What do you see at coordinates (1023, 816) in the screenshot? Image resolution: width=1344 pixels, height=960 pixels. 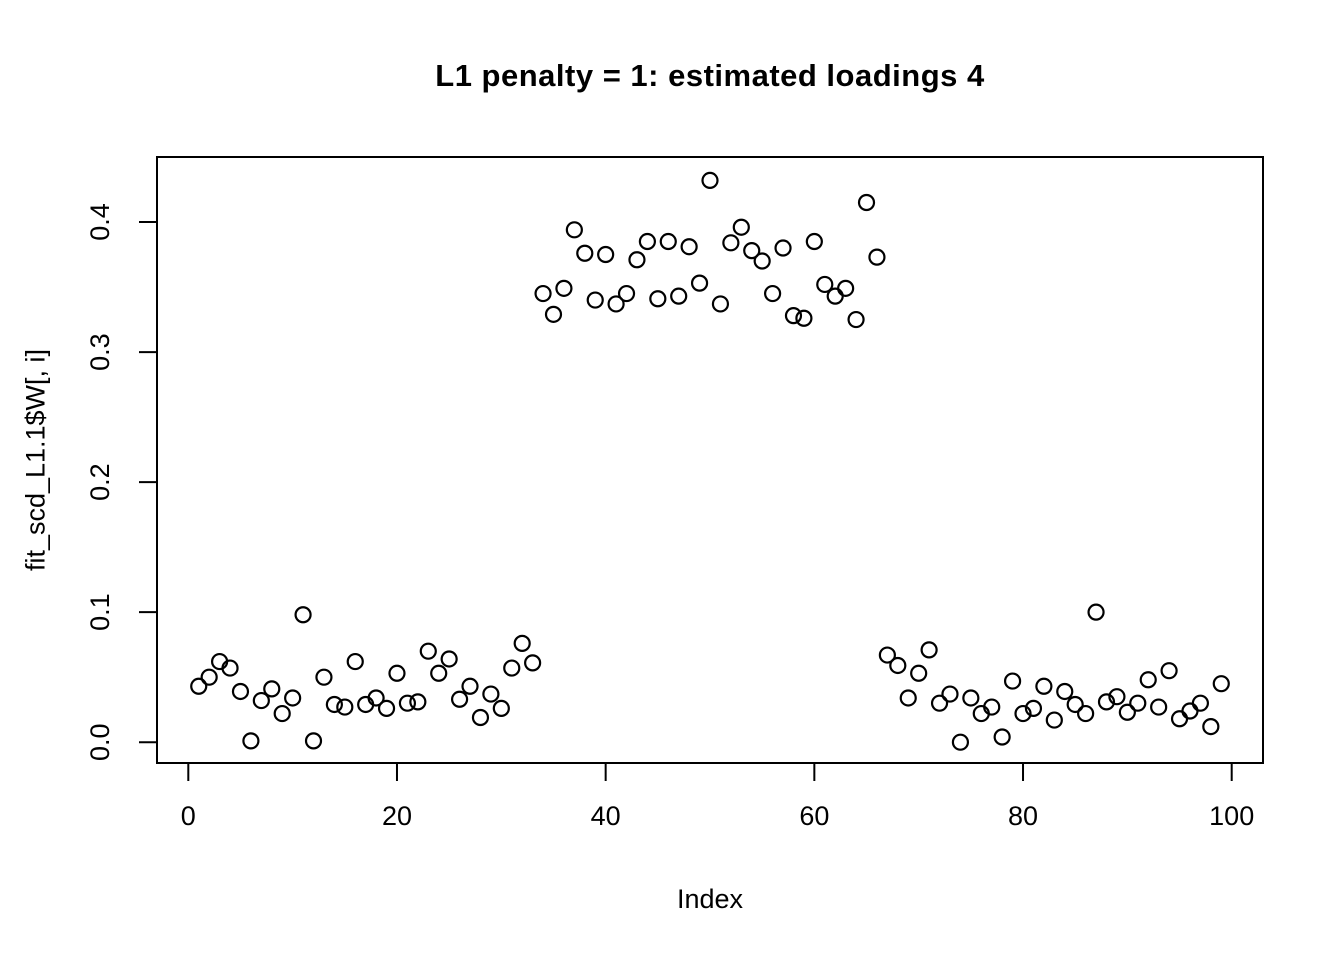 I see `x-tick-label: 80` at bounding box center [1023, 816].